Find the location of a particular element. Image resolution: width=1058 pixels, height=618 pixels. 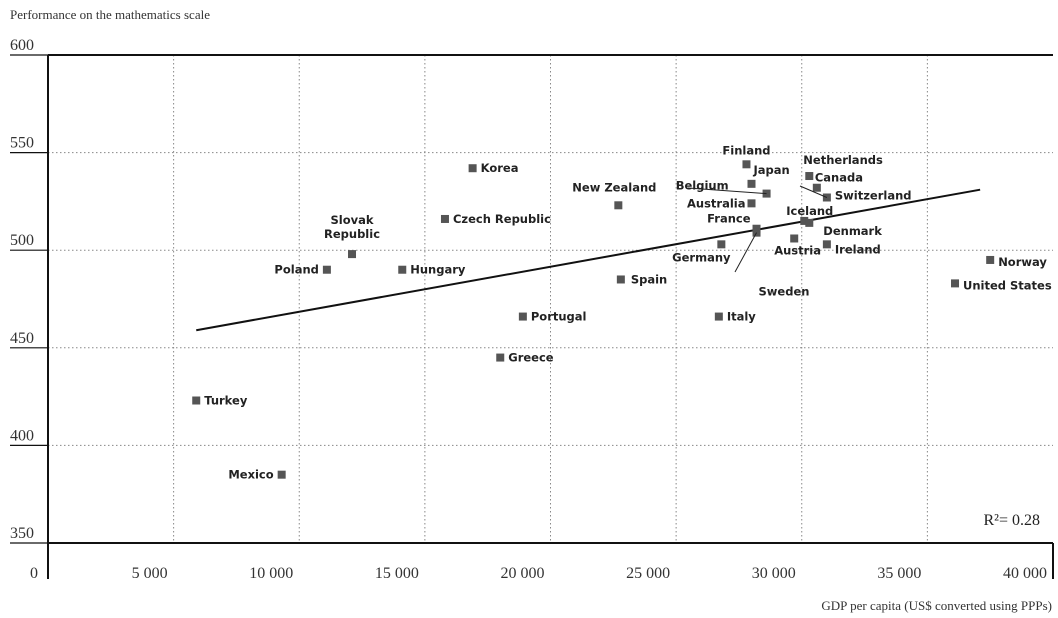

label-finland: Finland is located at coordinates (746, 150).